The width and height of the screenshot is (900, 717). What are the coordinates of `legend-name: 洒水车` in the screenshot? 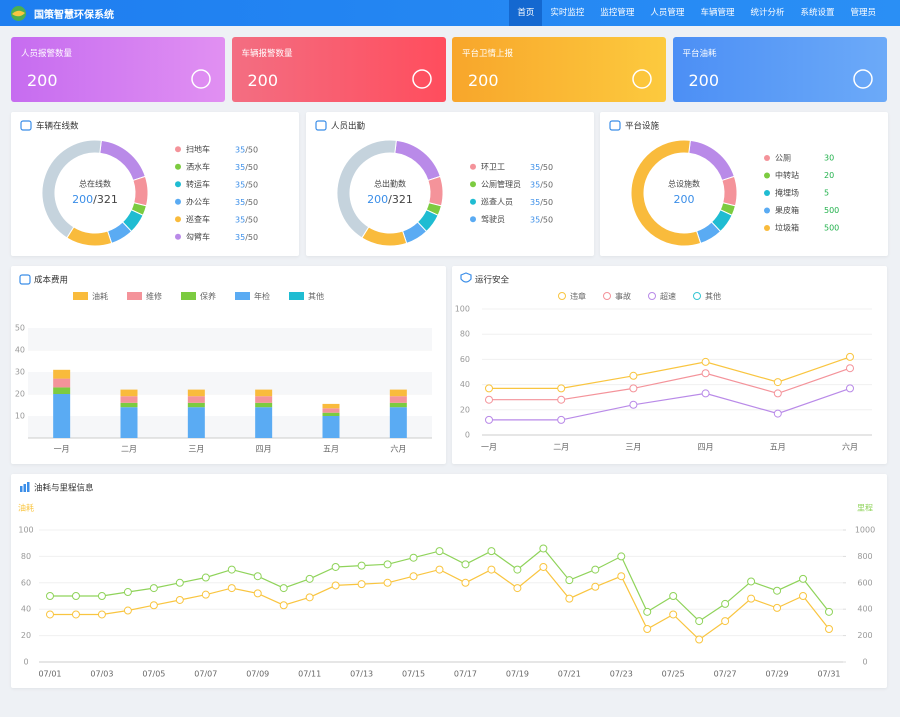 It's located at (198, 166).